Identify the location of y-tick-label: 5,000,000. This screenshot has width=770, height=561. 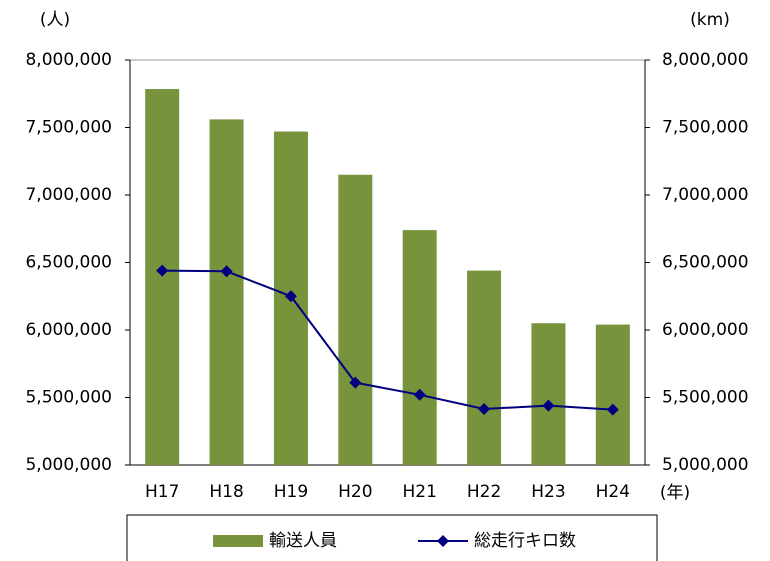
(68, 465).